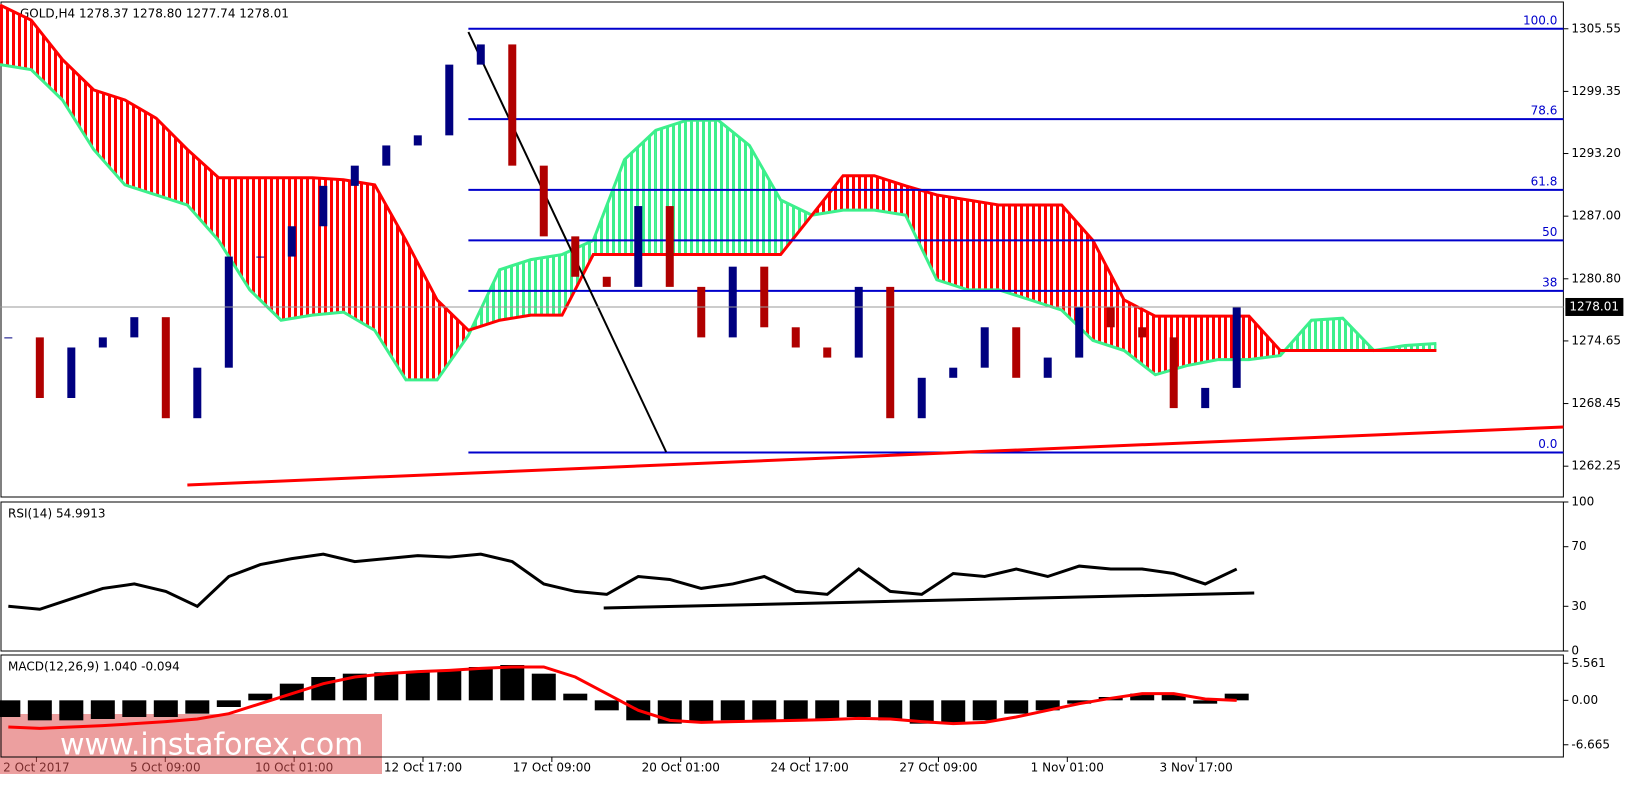 The height and width of the screenshot is (811, 1630). Describe the element at coordinates (552, 768) in the screenshot. I see `x-tick-label: 17 Oct 09:00` at that location.